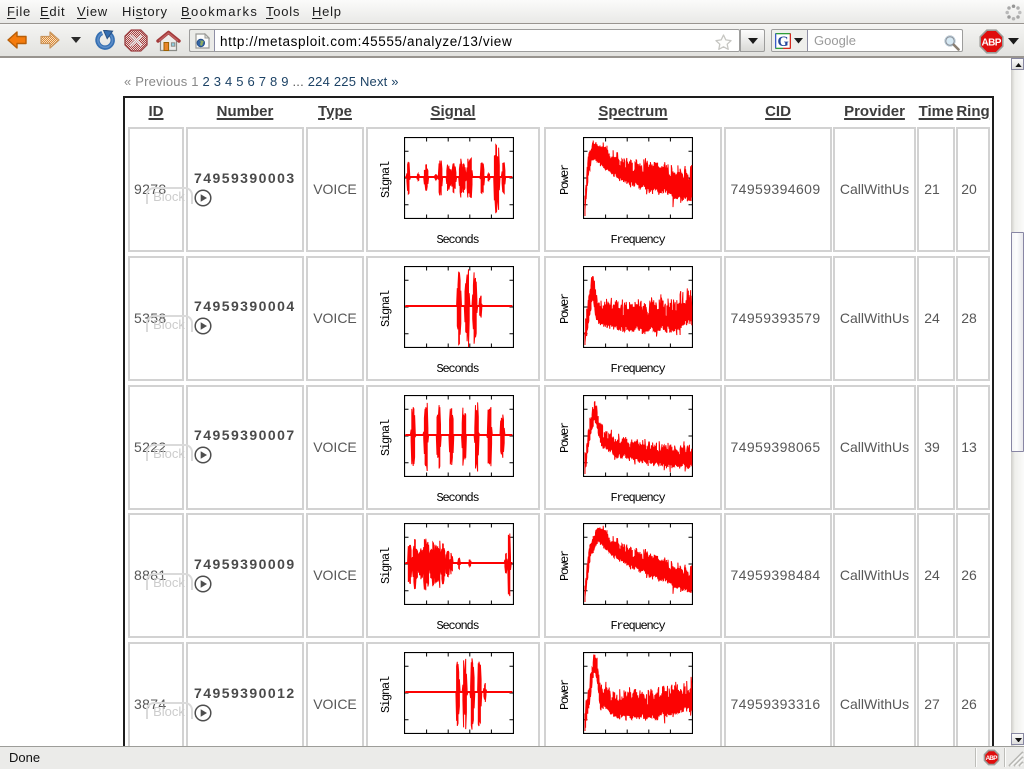 The width and height of the screenshot is (1024, 769). Describe the element at coordinates (783, 41) in the screenshot. I see `svg-text: G` at that location.